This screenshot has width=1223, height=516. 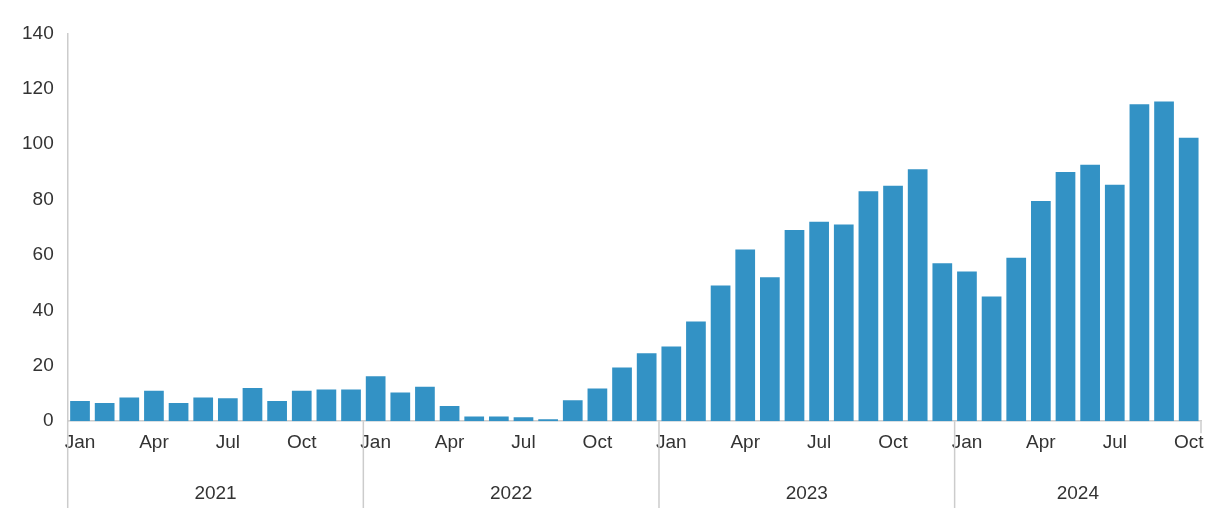 What do you see at coordinates (38, 88) in the screenshot?
I see `y-tick-label: 120` at bounding box center [38, 88].